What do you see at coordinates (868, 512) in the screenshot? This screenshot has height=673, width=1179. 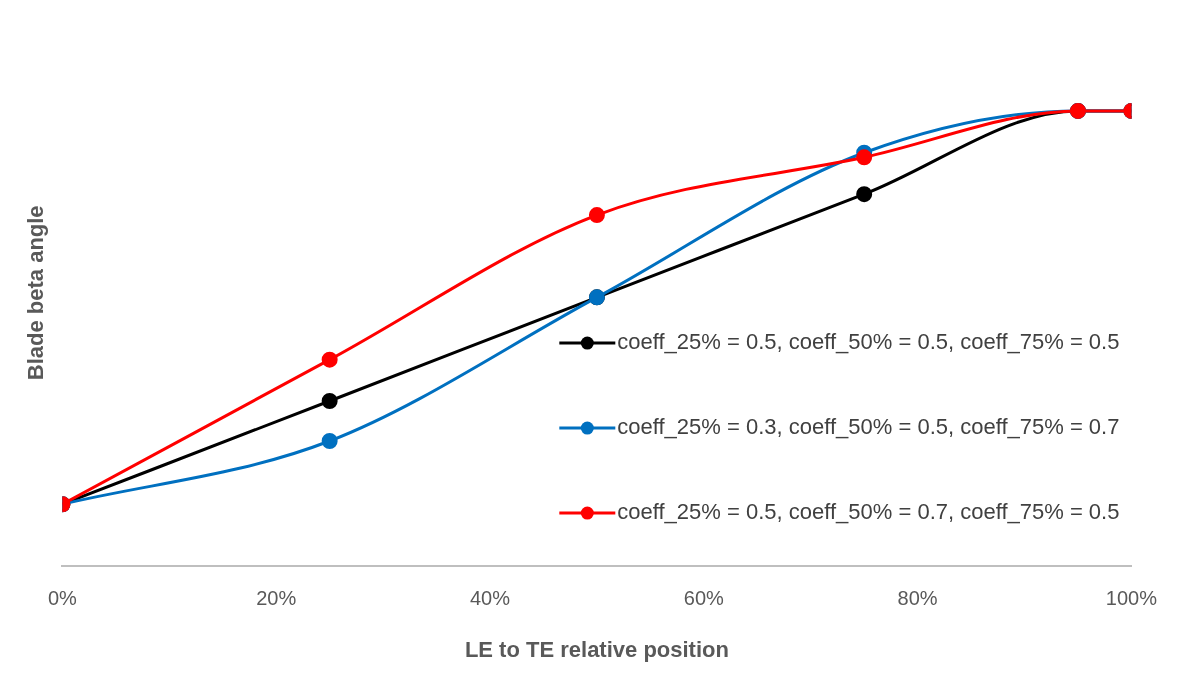 I see `legend-label: coeff_25% = 0.5, coeff_50% = 0.7, coeff_75% = 0.5` at bounding box center [868, 512].